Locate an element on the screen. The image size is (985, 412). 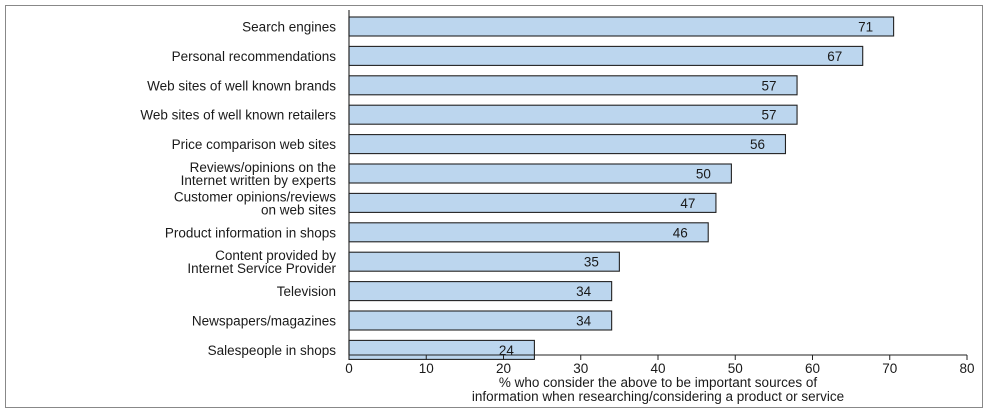
x-tick-label-0: 0 is located at coordinates (349, 368).